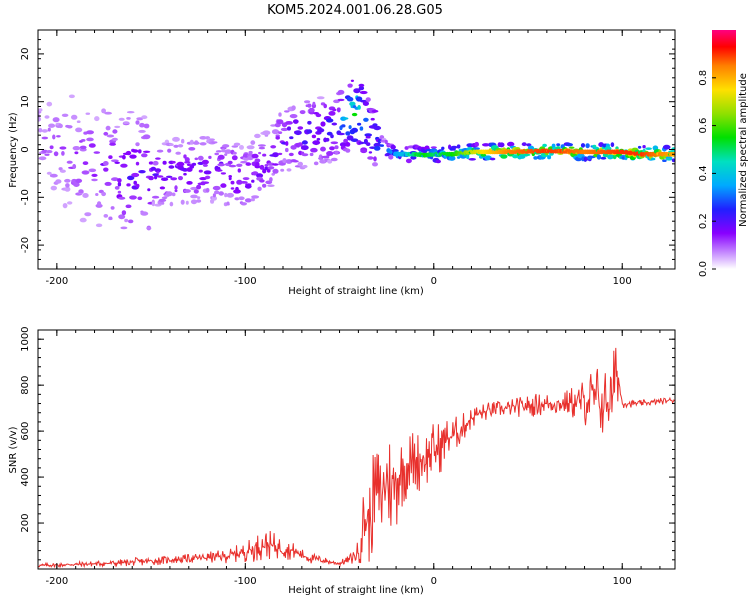 This screenshot has height=600, width=750. Describe the element at coordinates (703, 173) in the screenshot. I see `colorbar-tick-label: 0.4` at that location.